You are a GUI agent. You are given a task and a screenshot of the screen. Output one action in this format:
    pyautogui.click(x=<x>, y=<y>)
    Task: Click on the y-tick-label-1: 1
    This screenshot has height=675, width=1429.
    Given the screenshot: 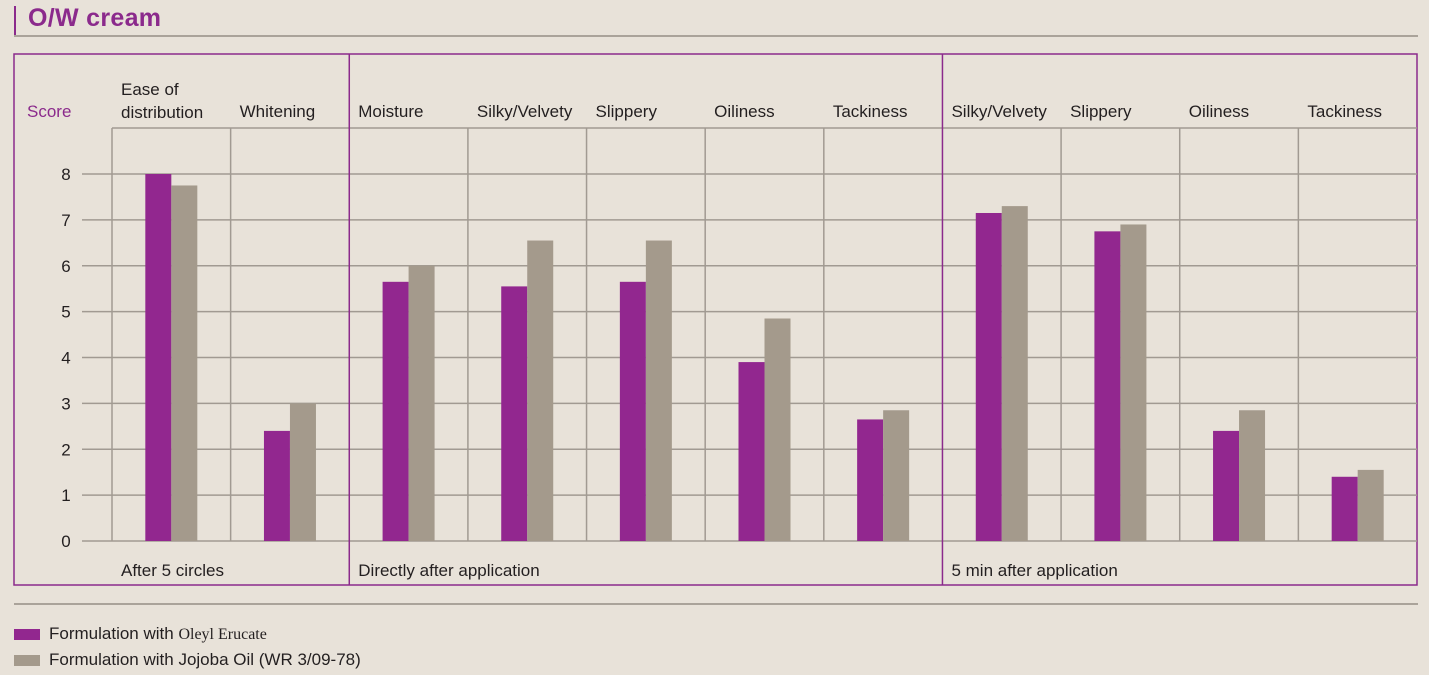 What is the action you would take?
    pyautogui.click(x=65, y=495)
    